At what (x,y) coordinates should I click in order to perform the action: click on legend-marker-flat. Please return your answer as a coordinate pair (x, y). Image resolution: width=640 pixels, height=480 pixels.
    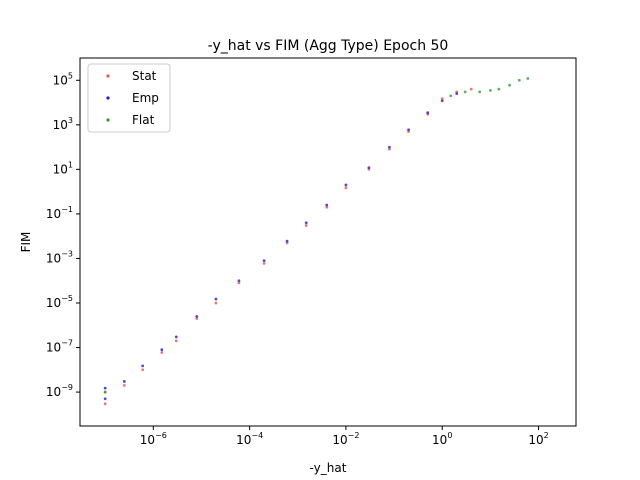
    Looking at the image, I should click on (108, 120).